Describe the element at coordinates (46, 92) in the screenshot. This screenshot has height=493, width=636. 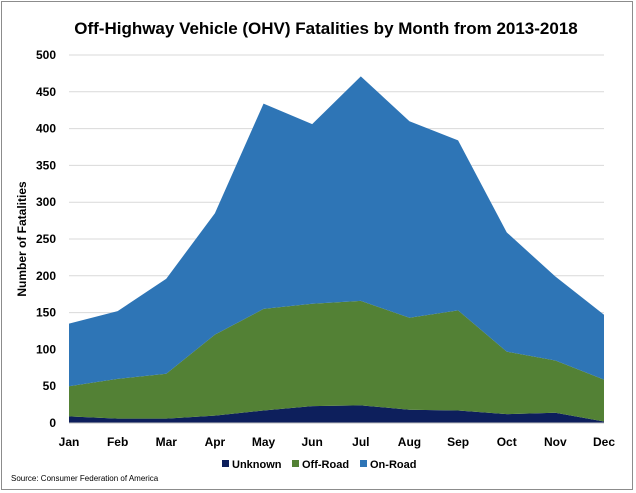
I see `y-tick-label: 450` at that location.